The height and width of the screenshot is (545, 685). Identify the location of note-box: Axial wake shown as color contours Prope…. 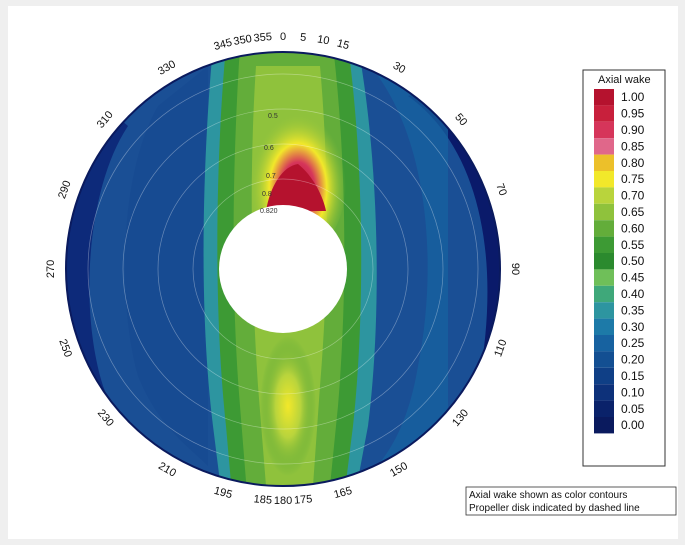
(571, 501).